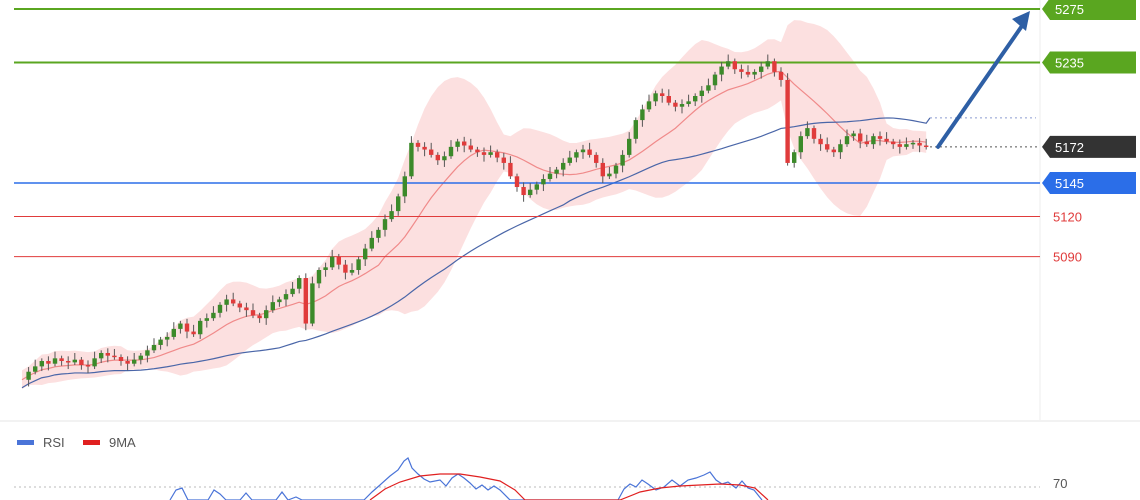  Describe the element at coordinates (122, 442) in the screenshot. I see `legend-9ma-label: 9MA` at that location.